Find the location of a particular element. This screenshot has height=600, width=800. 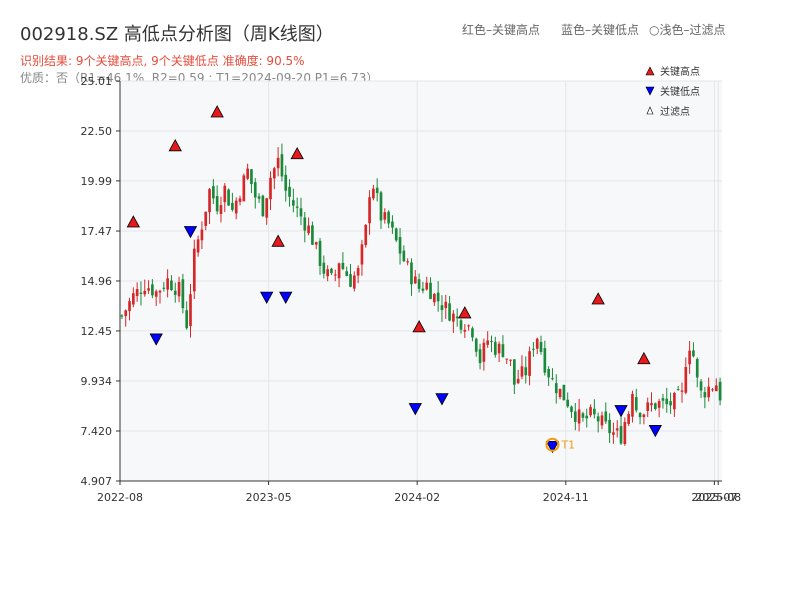

x-tick-label: 2025-07 is located at coordinates (714, 497).